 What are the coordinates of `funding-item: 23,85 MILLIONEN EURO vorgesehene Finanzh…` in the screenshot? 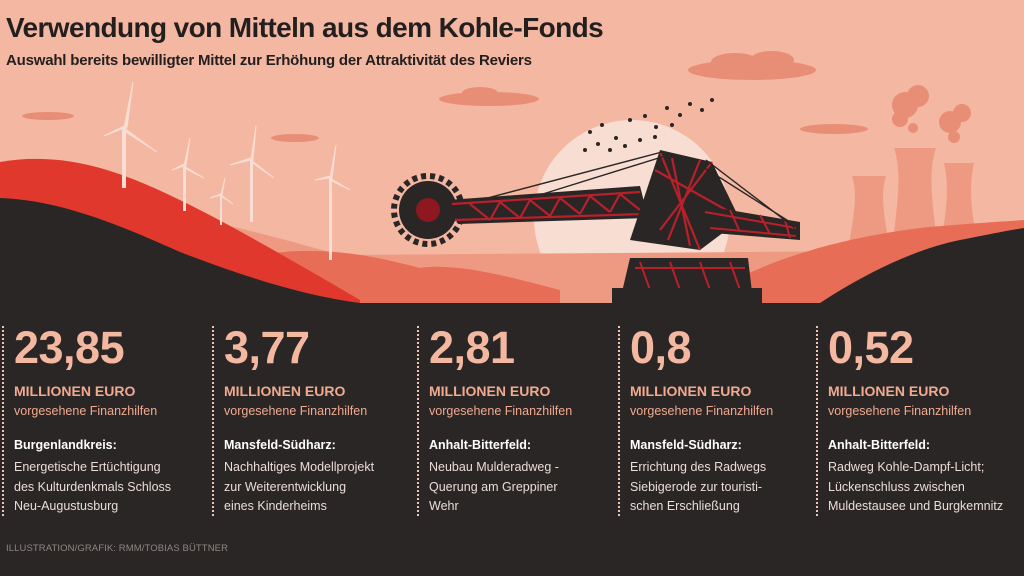 It's located at (100, 422).